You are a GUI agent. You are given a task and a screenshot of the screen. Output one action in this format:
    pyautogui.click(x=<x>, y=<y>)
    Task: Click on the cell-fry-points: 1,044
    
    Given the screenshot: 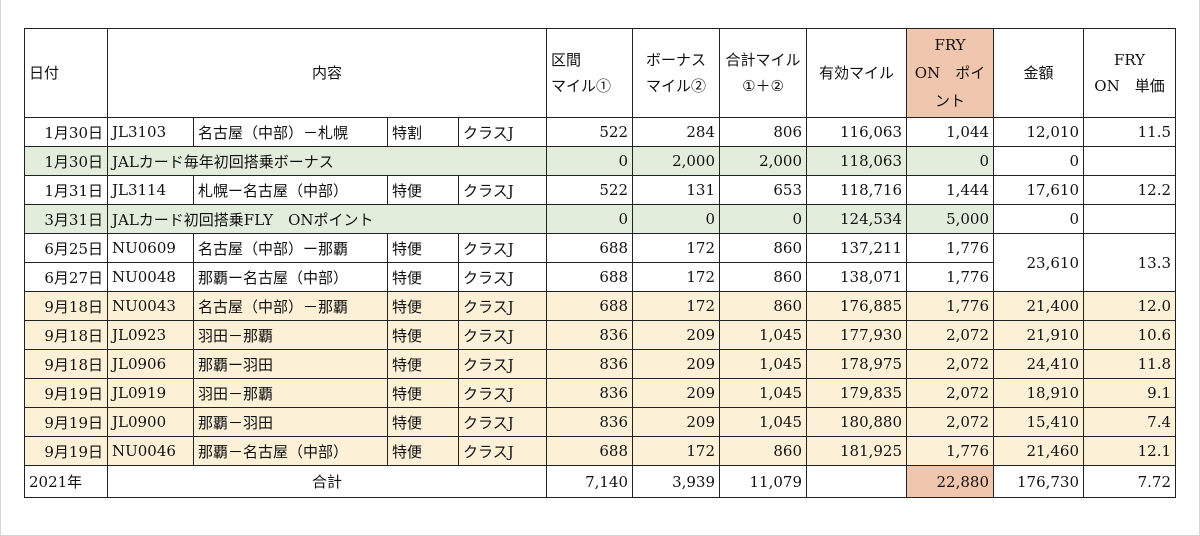 What is the action you would take?
    pyautogui.click(x=950, y=132)
    